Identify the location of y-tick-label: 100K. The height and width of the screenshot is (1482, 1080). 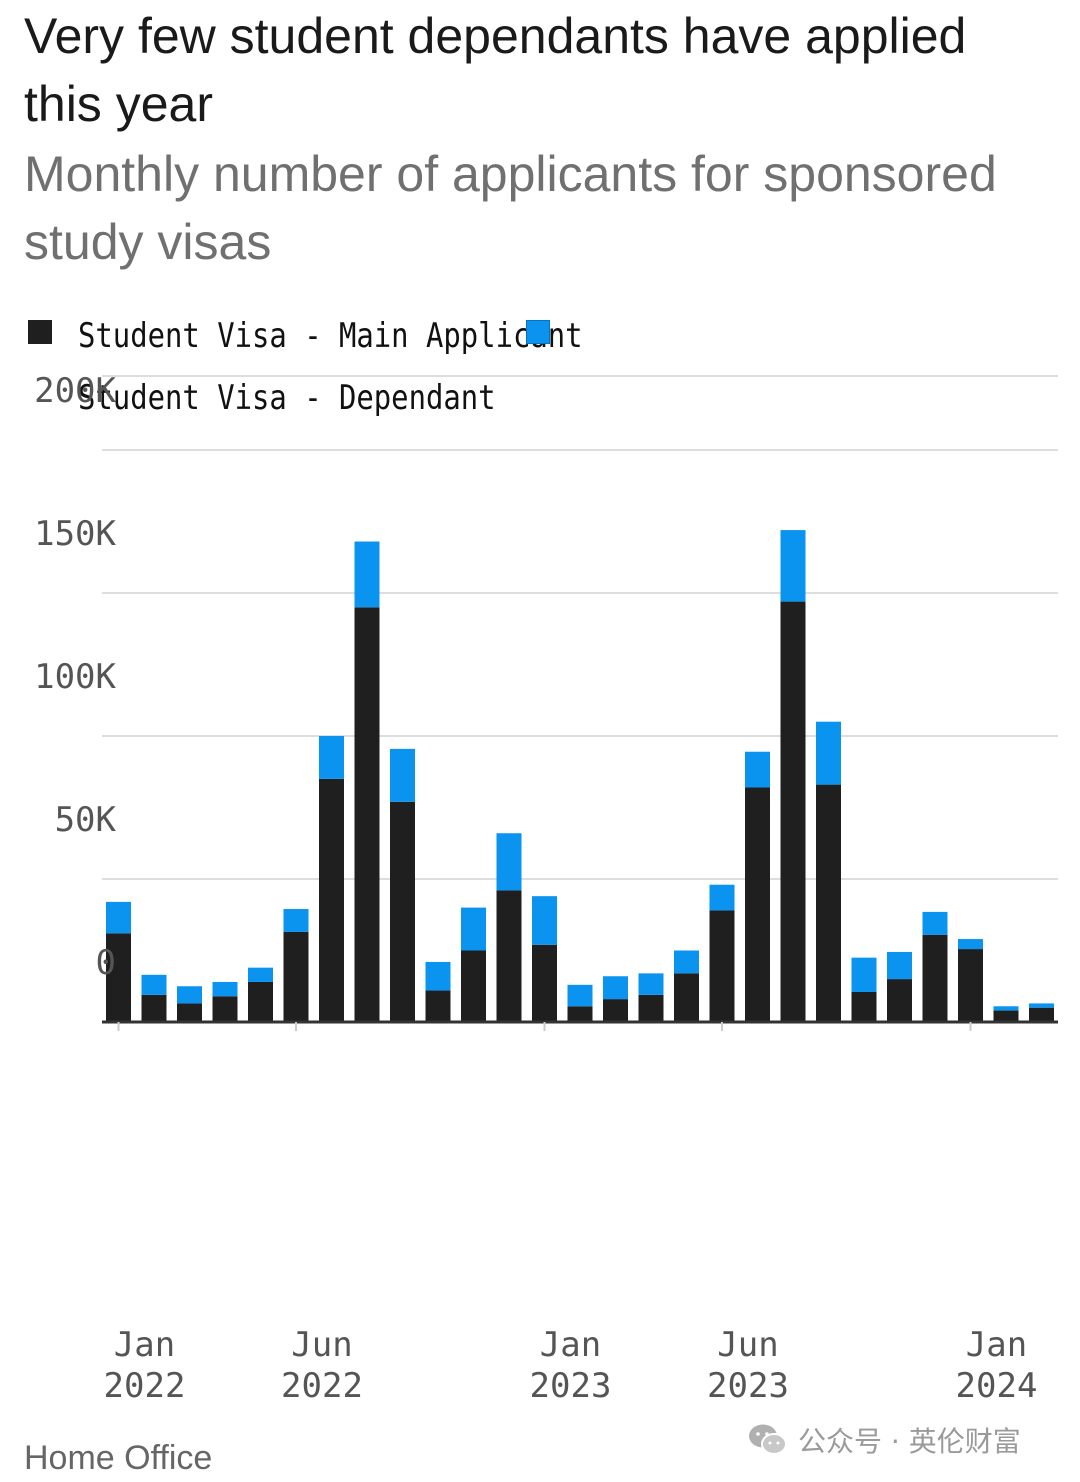
(75, 677).